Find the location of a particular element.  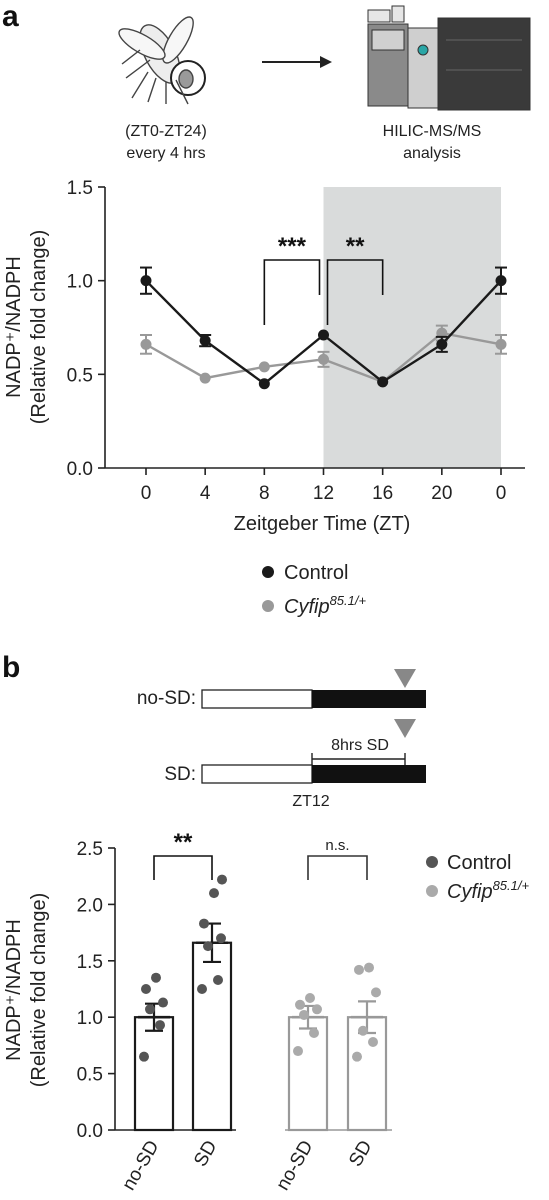

bar-chart-y-axis-title-line1: NADP⁺/NADPH is located at coordinates (14, 990).